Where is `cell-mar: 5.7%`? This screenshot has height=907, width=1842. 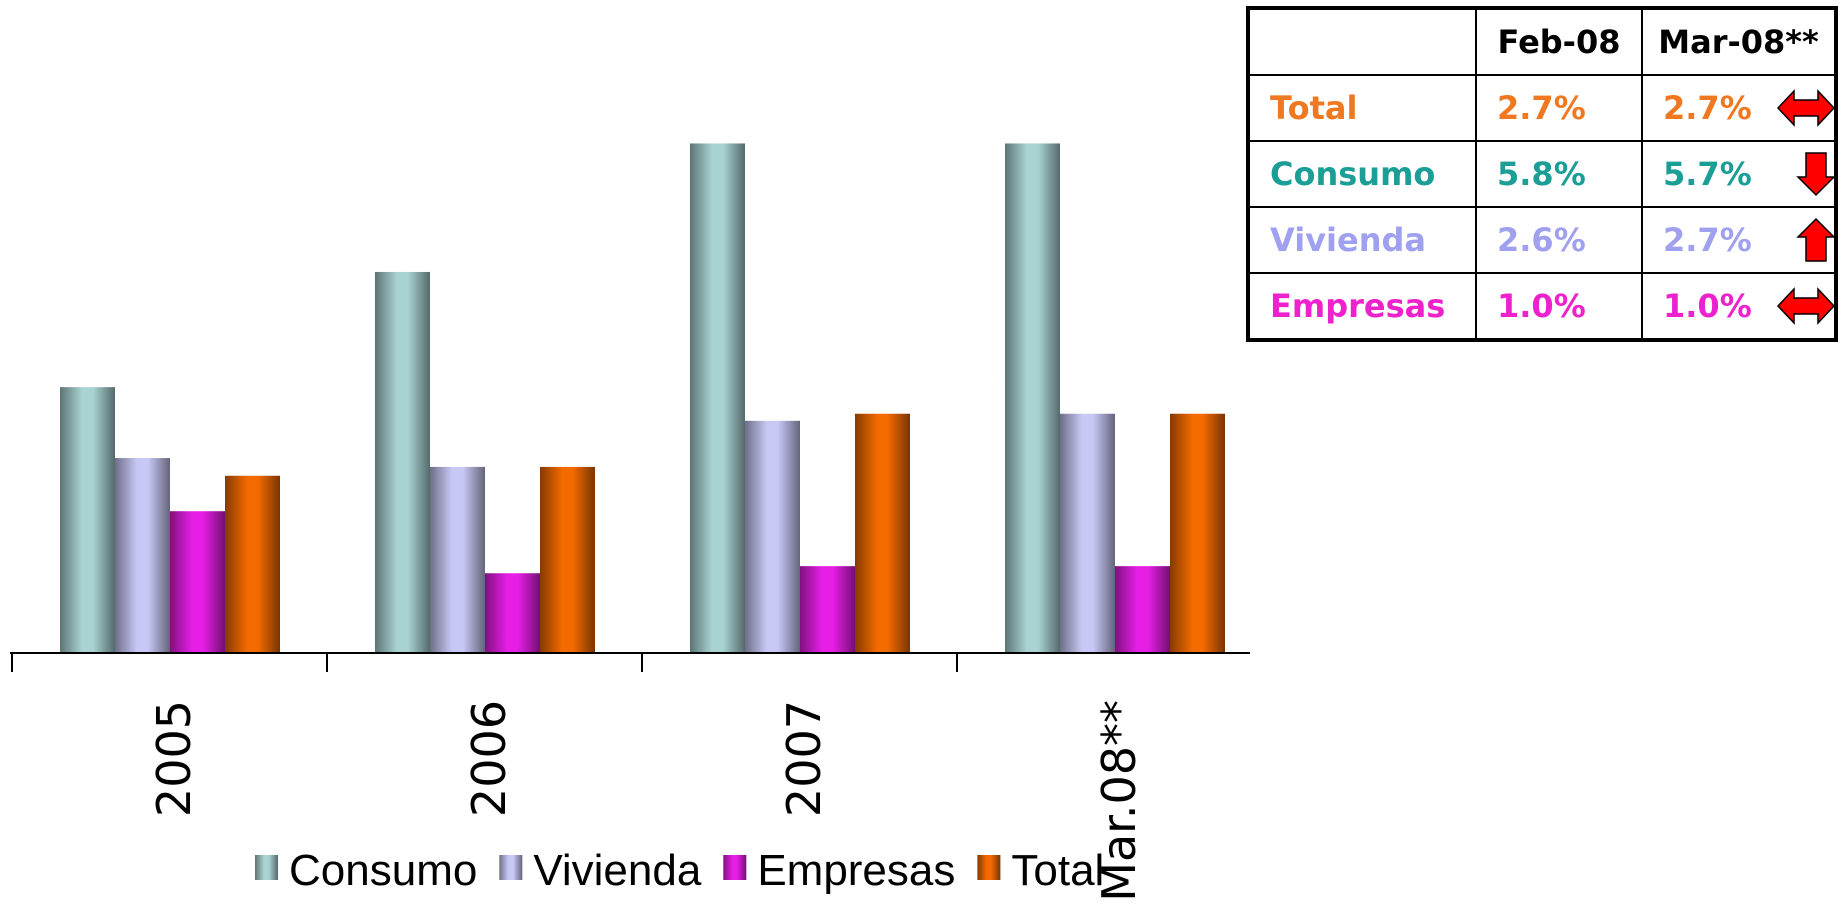
cell-mar: 5.7% is located at coordinates (1739, 174).